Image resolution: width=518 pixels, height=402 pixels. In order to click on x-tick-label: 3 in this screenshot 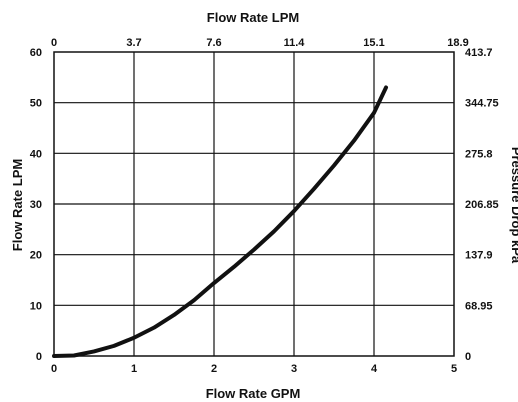, I will do `click(294, 369)`.